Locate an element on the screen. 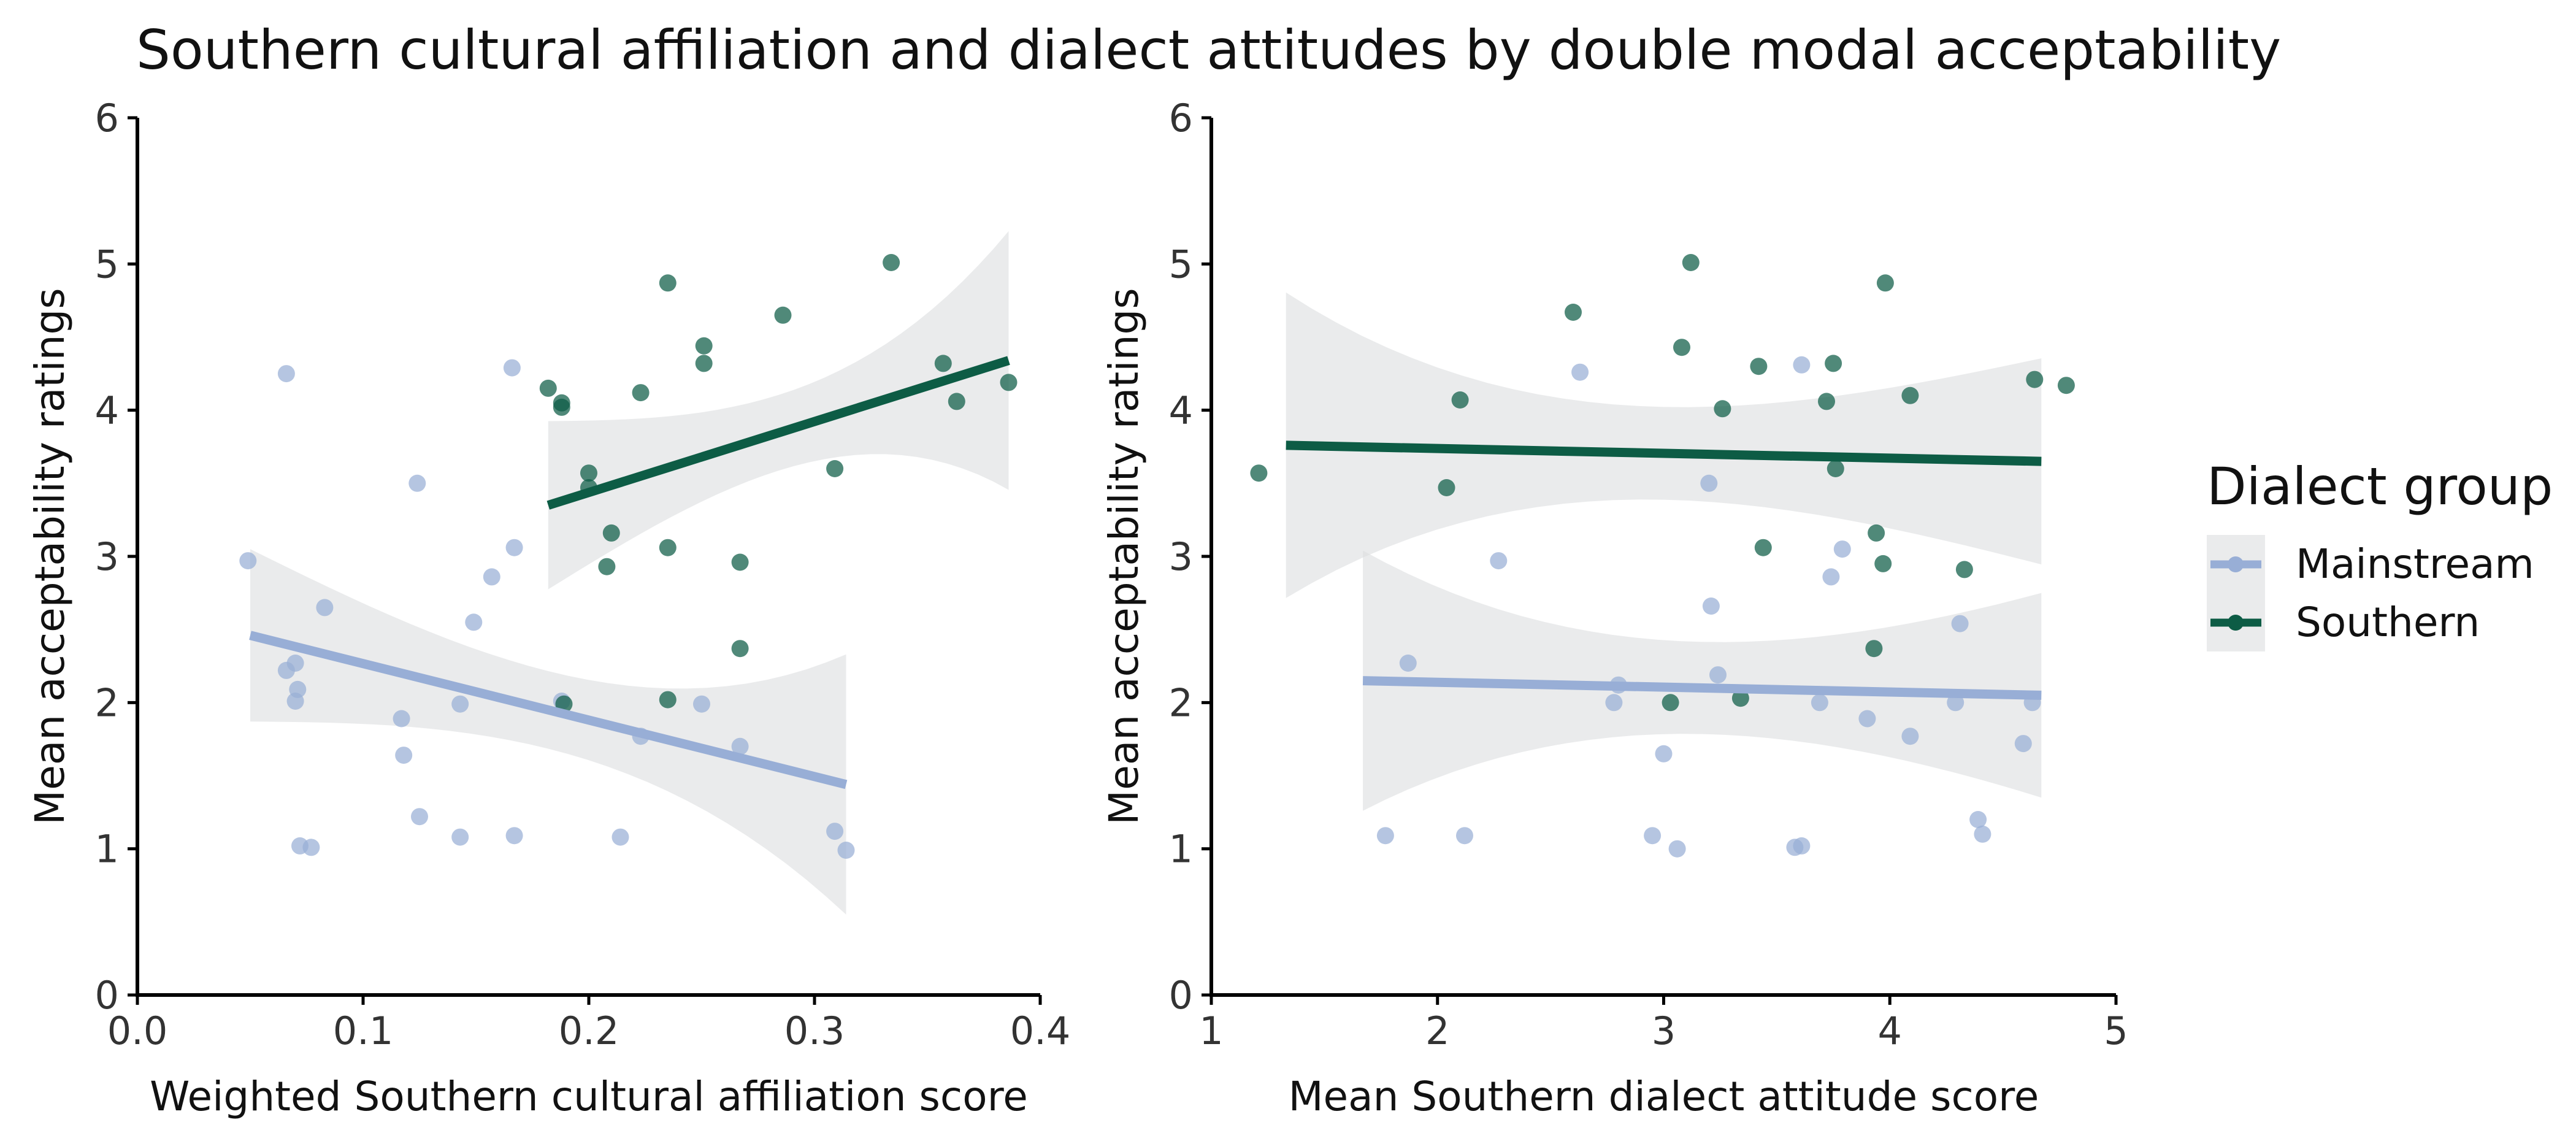 The image size is (2576, 1141). legend-dot-mainstream is located at coordinates (2236, 564).